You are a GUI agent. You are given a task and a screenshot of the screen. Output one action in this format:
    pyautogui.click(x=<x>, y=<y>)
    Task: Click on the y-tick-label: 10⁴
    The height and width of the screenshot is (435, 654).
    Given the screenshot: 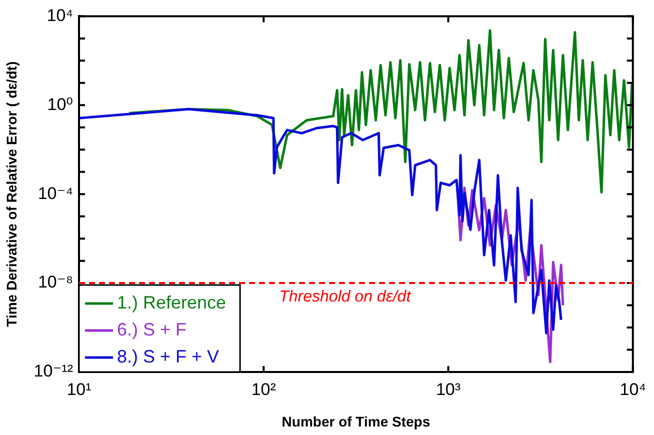 What is the action you would take?
    pyautogui.click(x=59, y=15)
    